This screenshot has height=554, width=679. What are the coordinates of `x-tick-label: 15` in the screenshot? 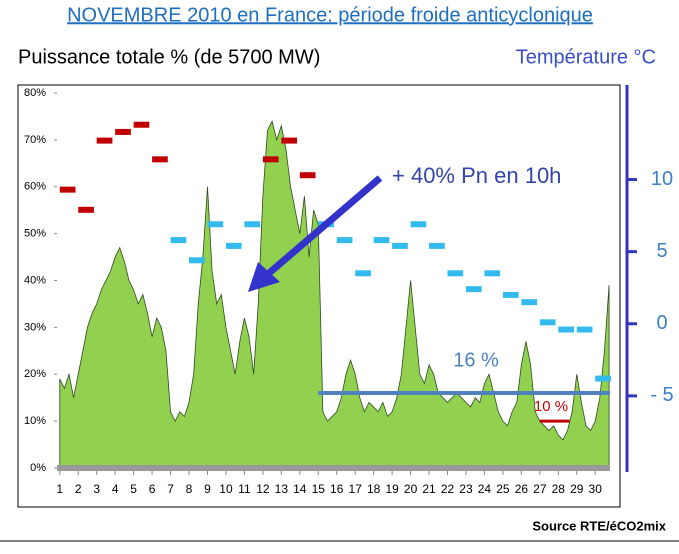 It's located at (319, 489).